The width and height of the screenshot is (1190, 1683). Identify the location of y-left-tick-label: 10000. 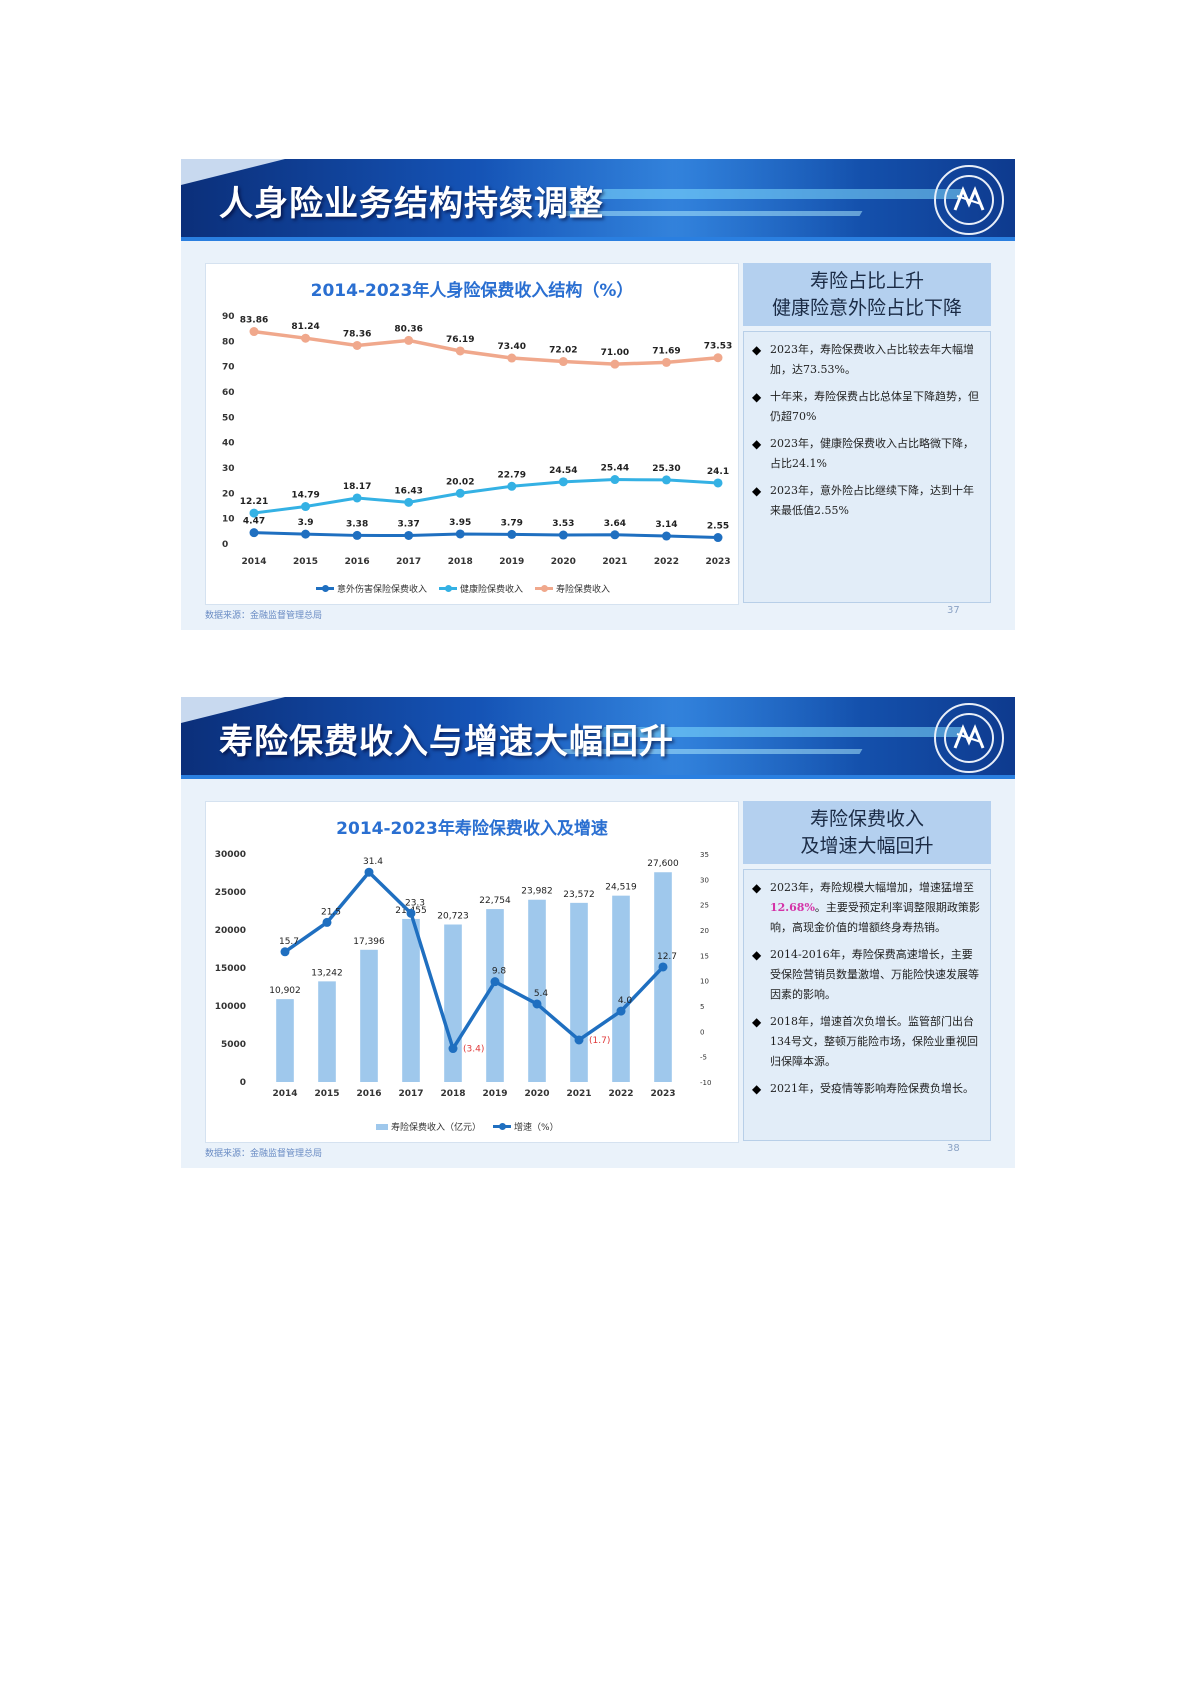
(230, 1007).